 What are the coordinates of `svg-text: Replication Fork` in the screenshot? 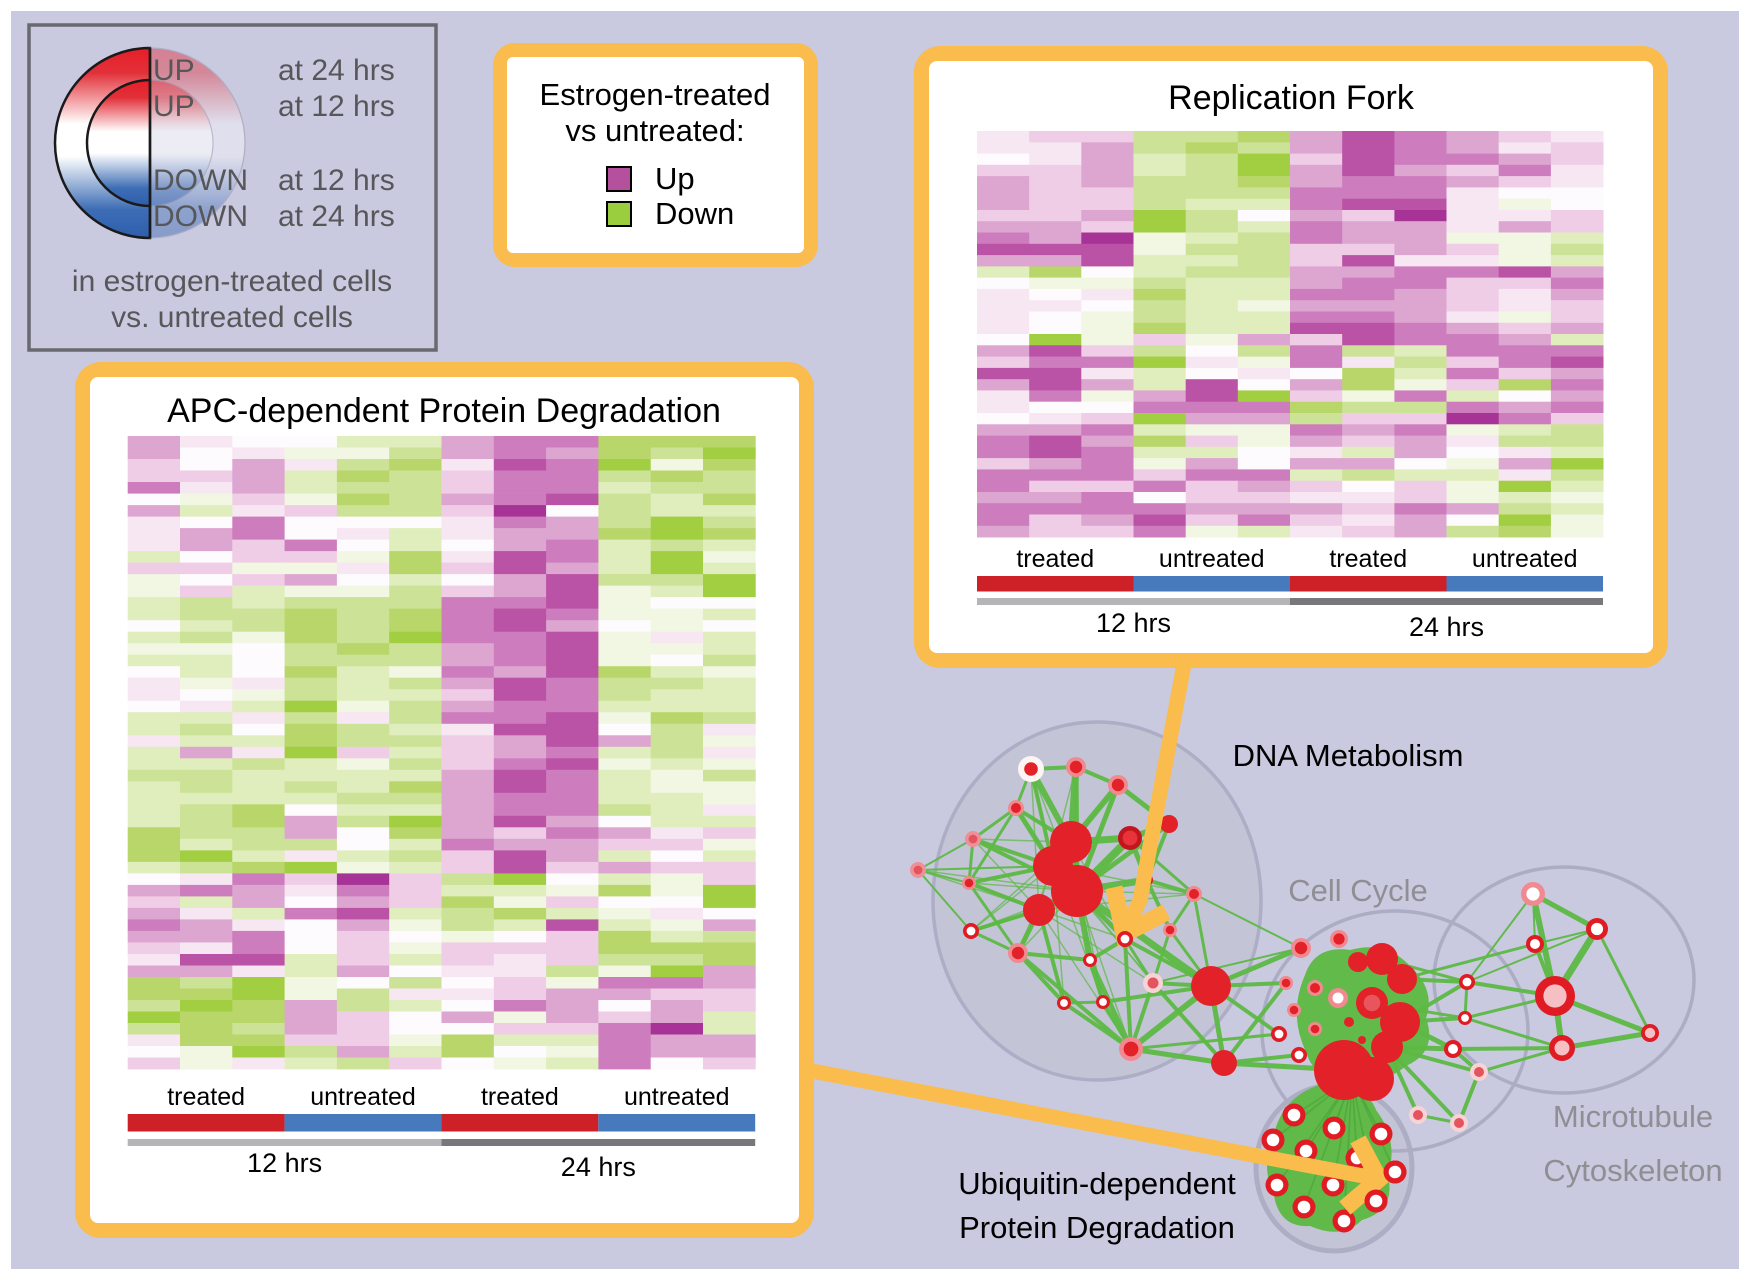 It's located at (1291, 98).